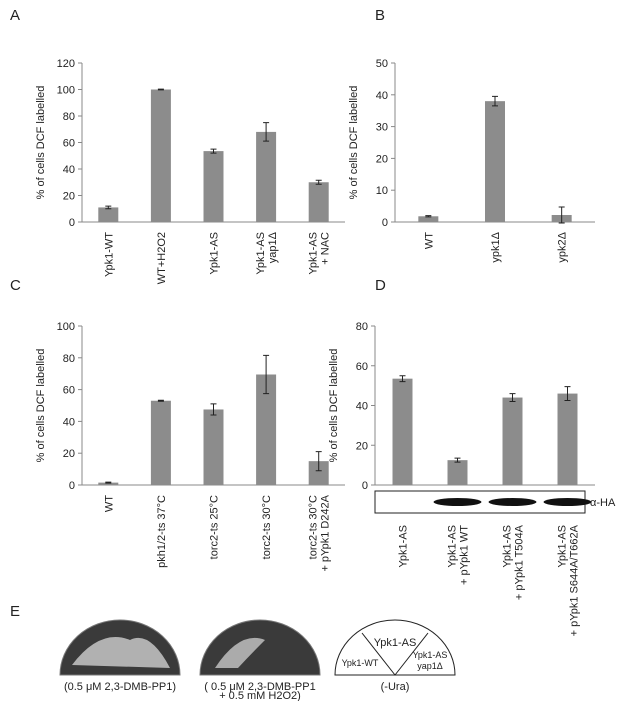 This screenshot has width=634, height=706. What do you see at coordinates (15, 15) in the screenshot?
I see `panel-label: A` at bounding box center [15, 15].